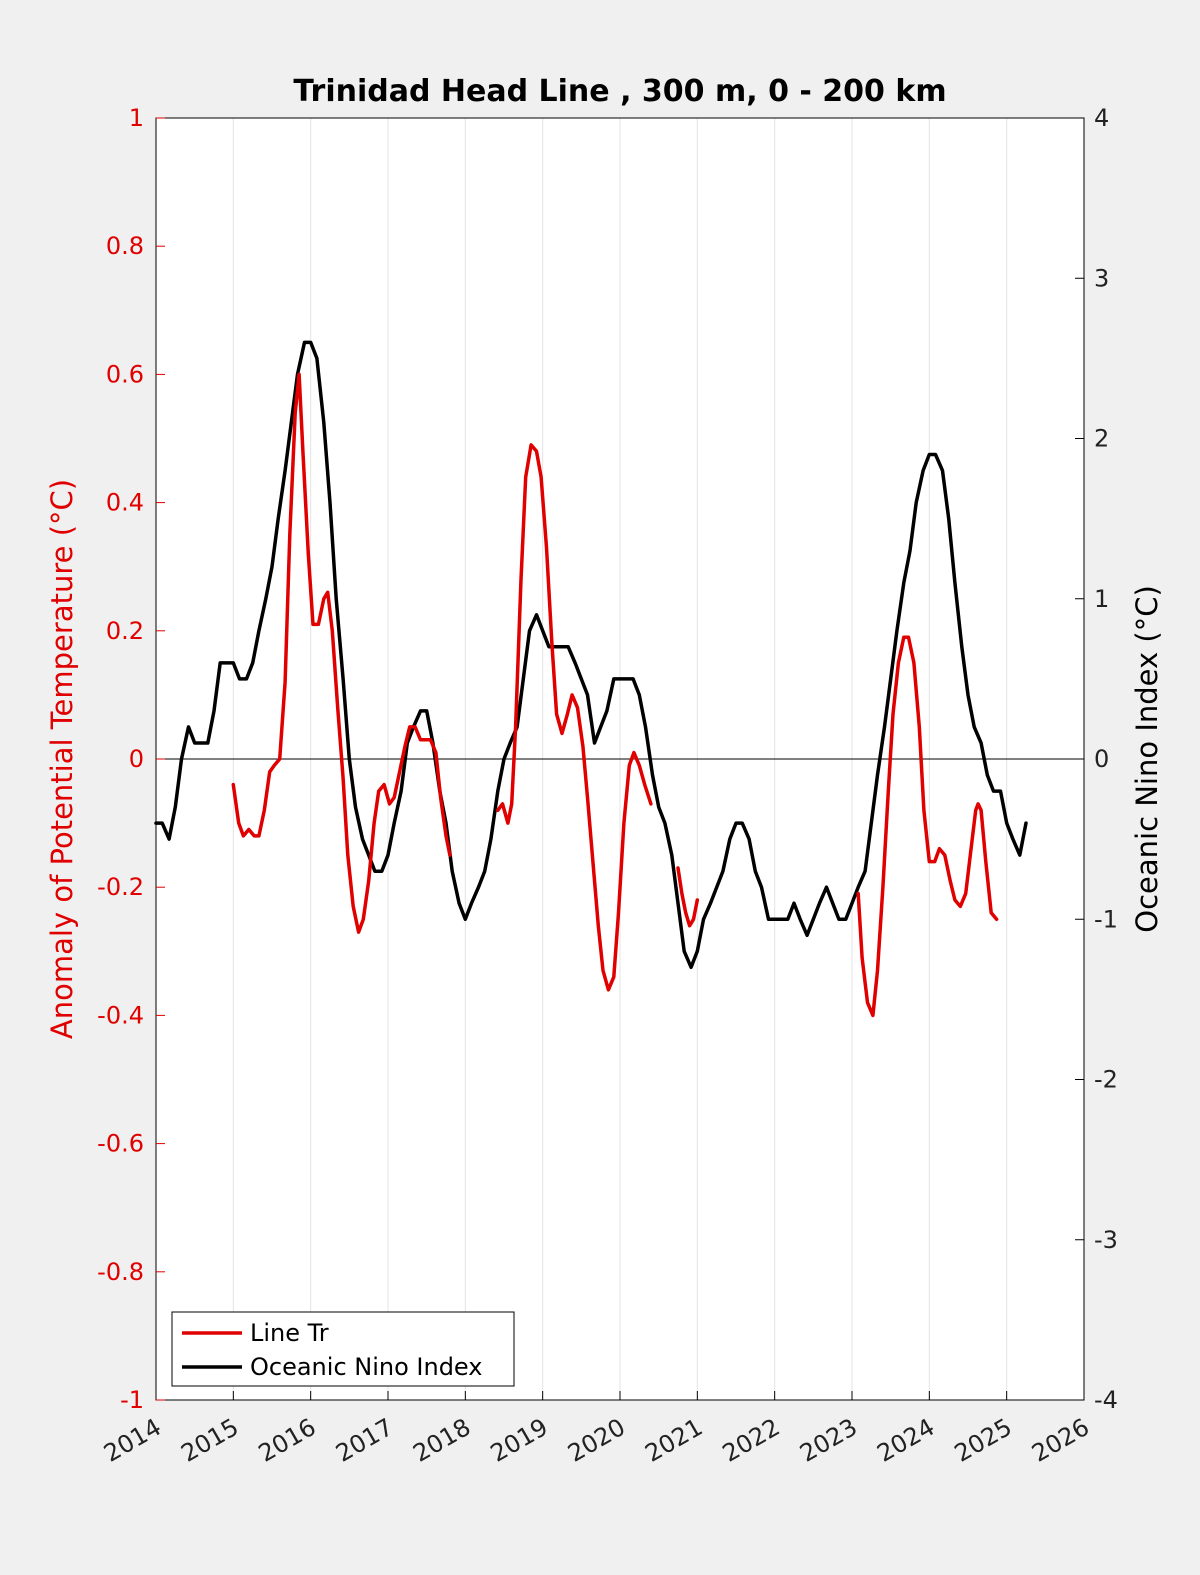 The image size is (1200, 1575). I want to click on right-y-tick-label: 0, so click(1101, 759).